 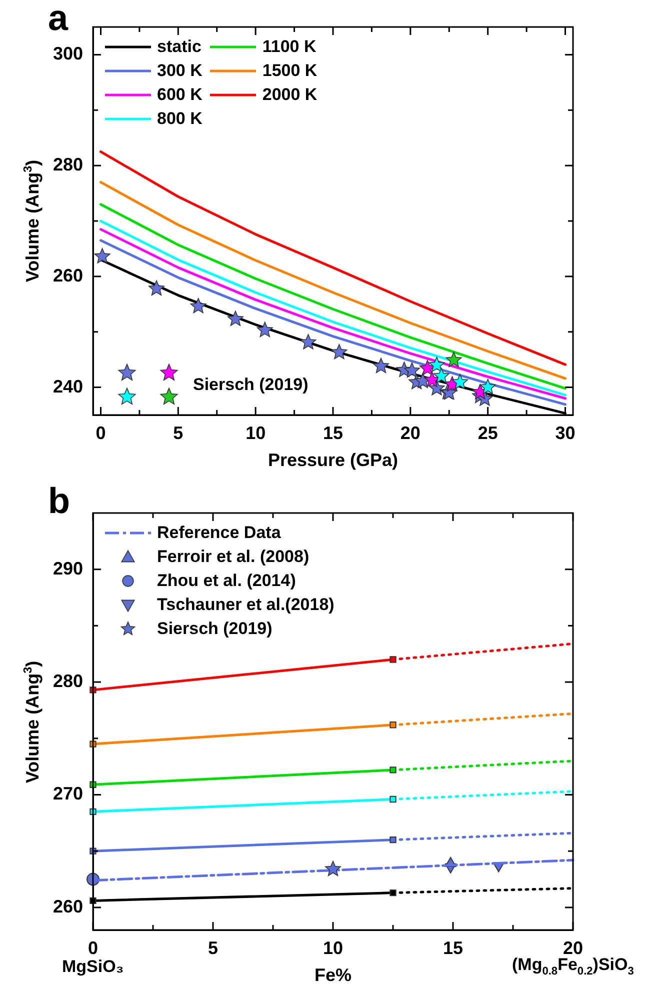 I want to click on legend-label: 1500 K, so click(x=290, y=71).